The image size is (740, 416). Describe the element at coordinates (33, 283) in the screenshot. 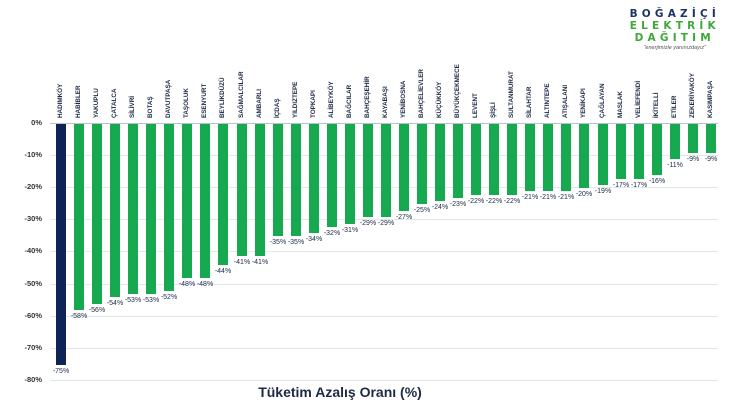

I see `y-tick-label: -50%` at that location.